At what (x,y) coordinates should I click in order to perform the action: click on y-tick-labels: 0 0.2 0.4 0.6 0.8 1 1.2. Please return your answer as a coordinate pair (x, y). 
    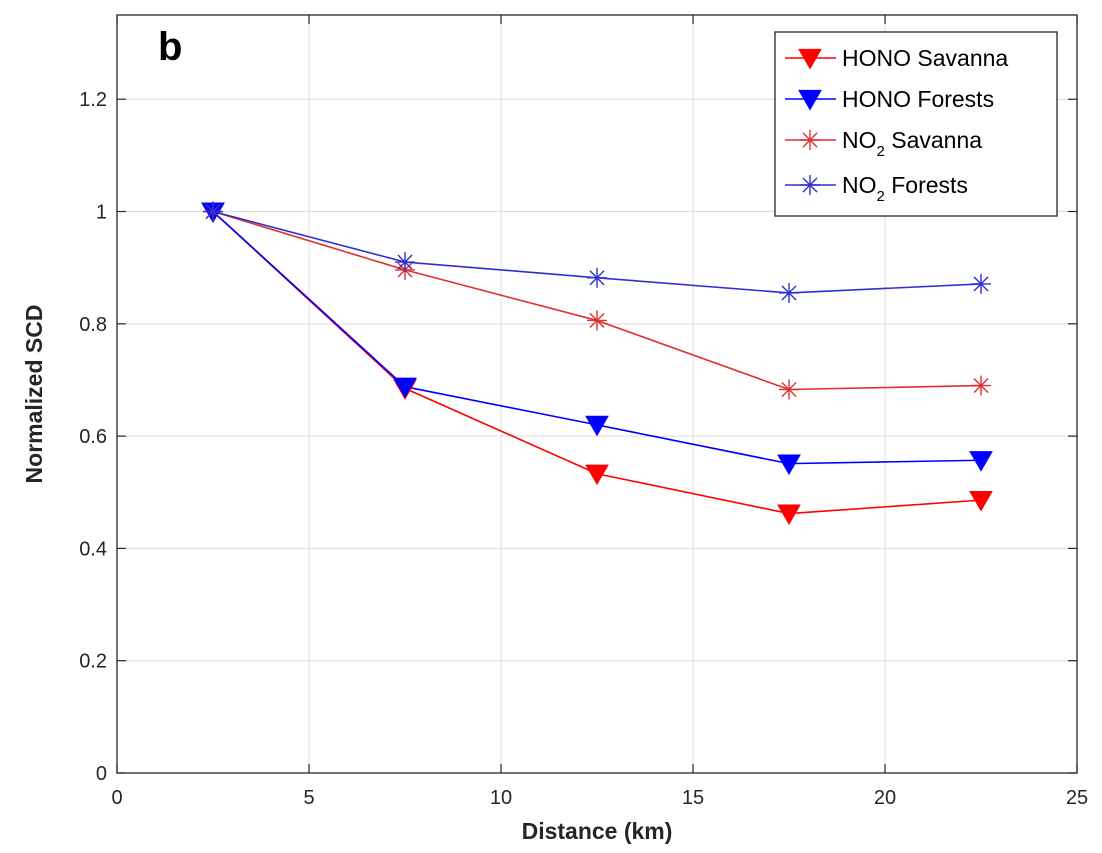
    Looking at the image, I should click on (93, 437).